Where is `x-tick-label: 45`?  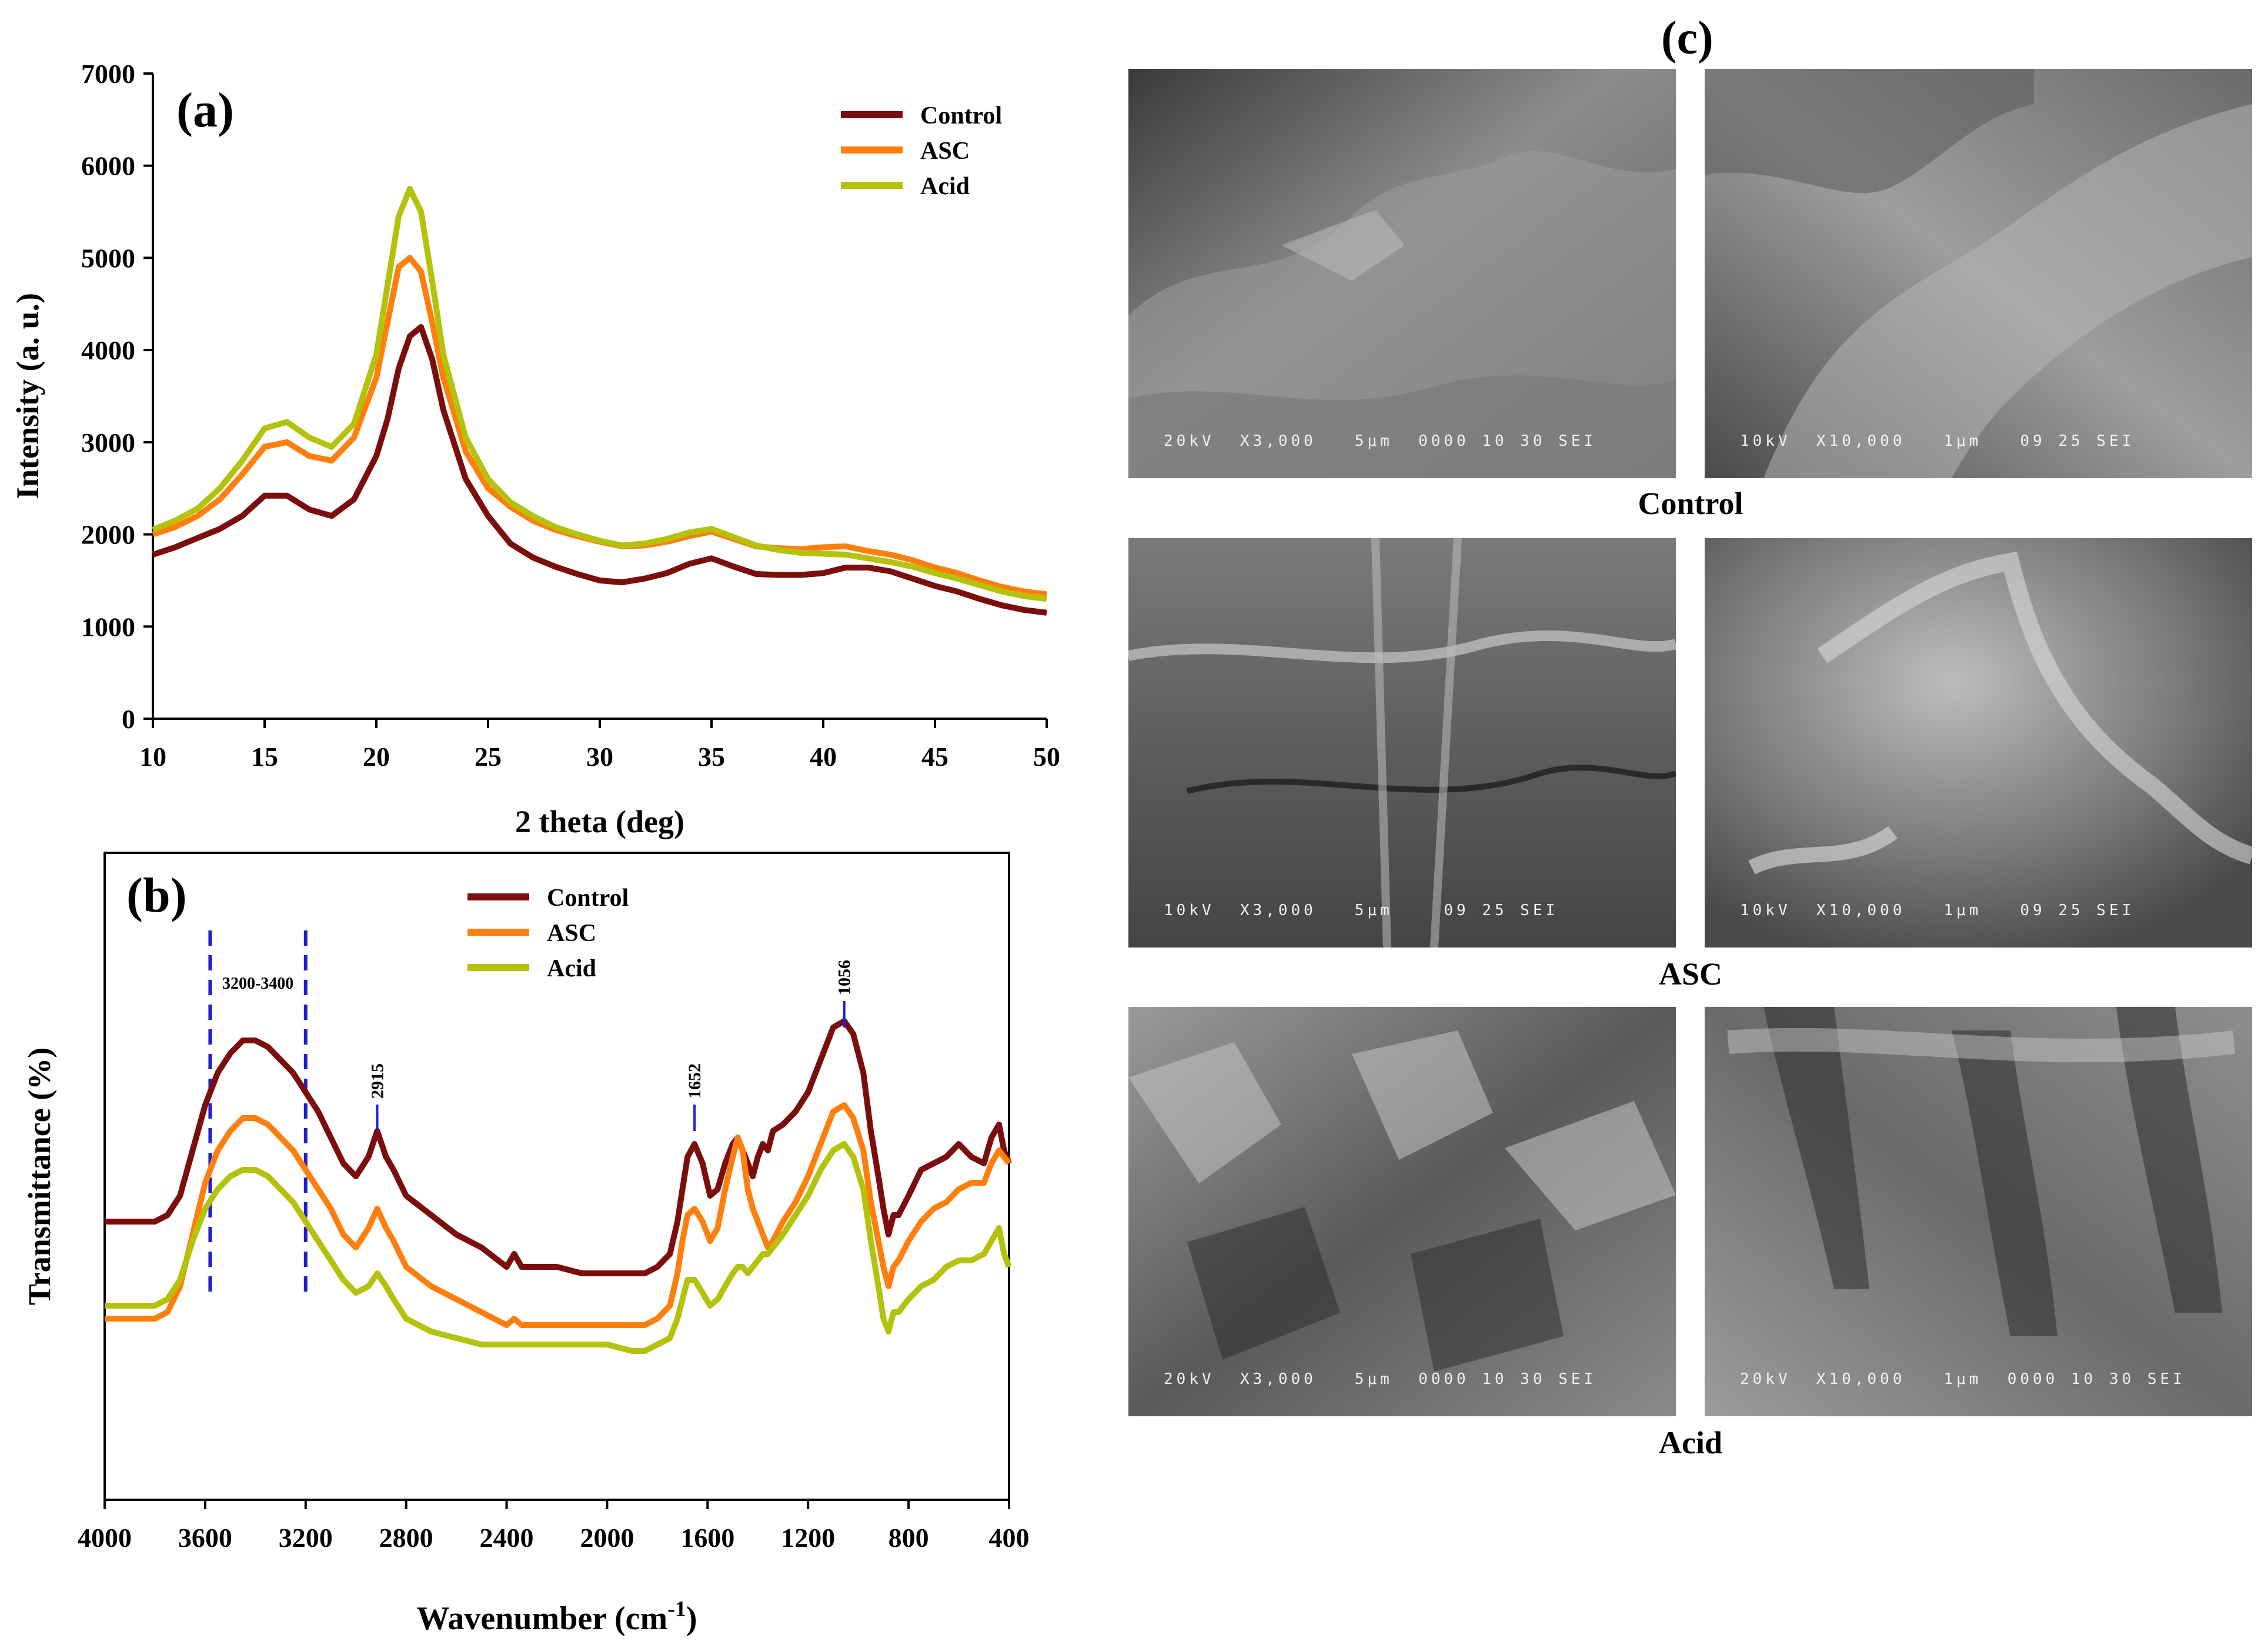
x-tick-label: 45 is located at coordinates (934, 757).